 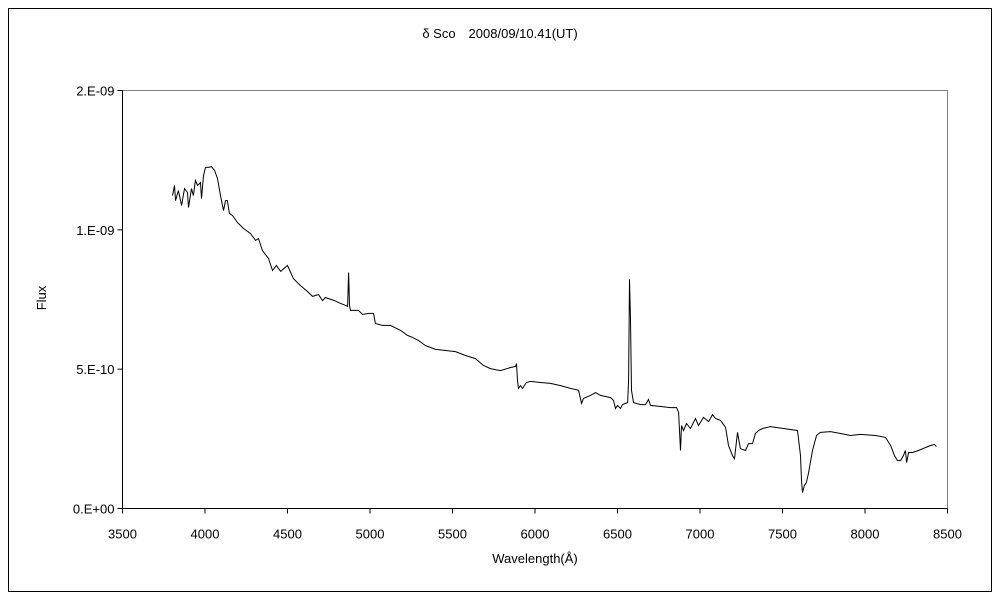 What do you see at coordinates (499, 33) in the screenshot?
I see `chart-title: δ Sco 2008/09/10.41(UT)` at bounding box center [499, 33].